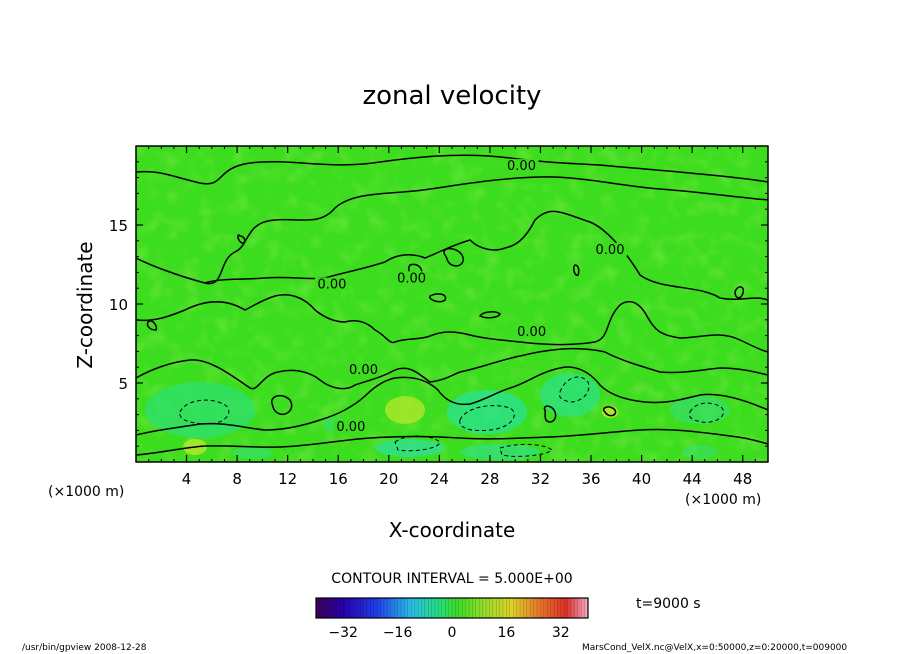 Image resolution: width=904 pixels, height=654 pixels. What do you see at coordinates (561, 633) in the screenshot?
I see `colorbar-tick-label: 32` at bounding box center [561, 633].